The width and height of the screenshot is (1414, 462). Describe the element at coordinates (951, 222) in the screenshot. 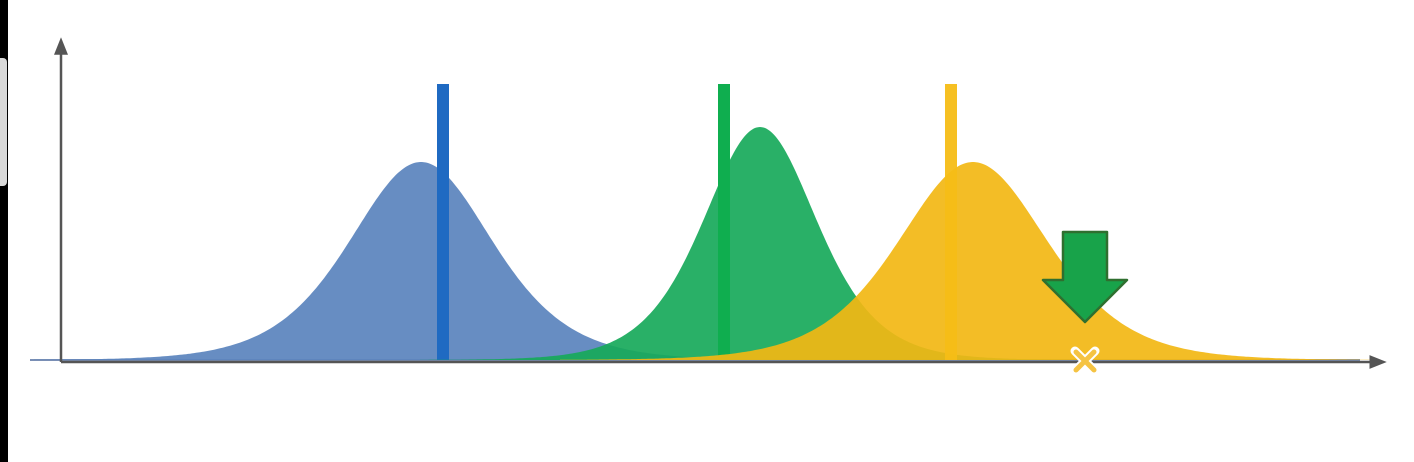

I see `yellow-marker-line` at that location.